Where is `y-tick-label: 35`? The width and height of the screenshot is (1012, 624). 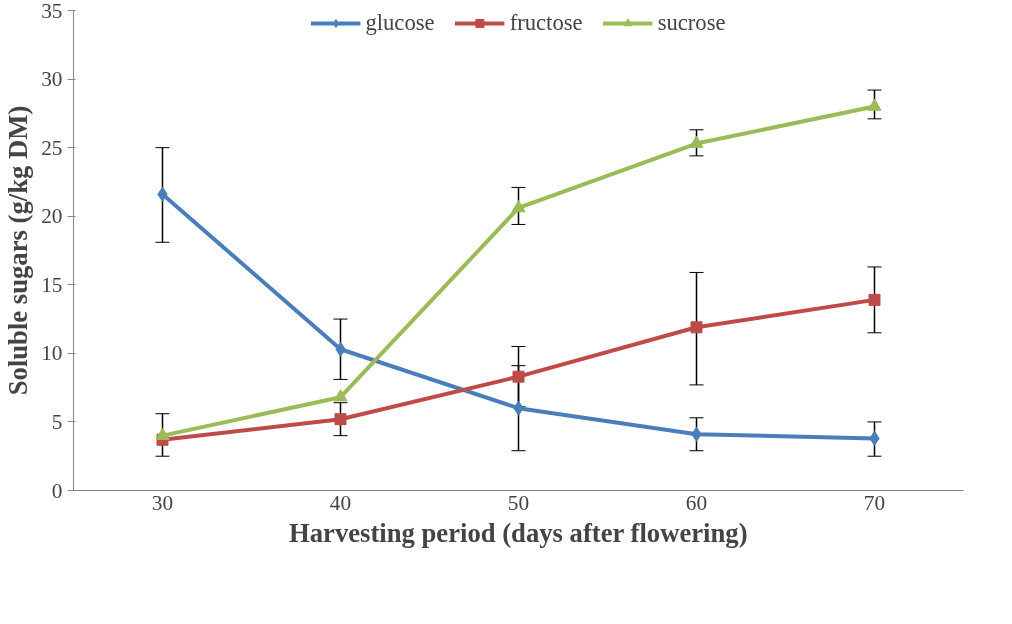
y-tick-label: 35 is located at coordinates (52, 11).